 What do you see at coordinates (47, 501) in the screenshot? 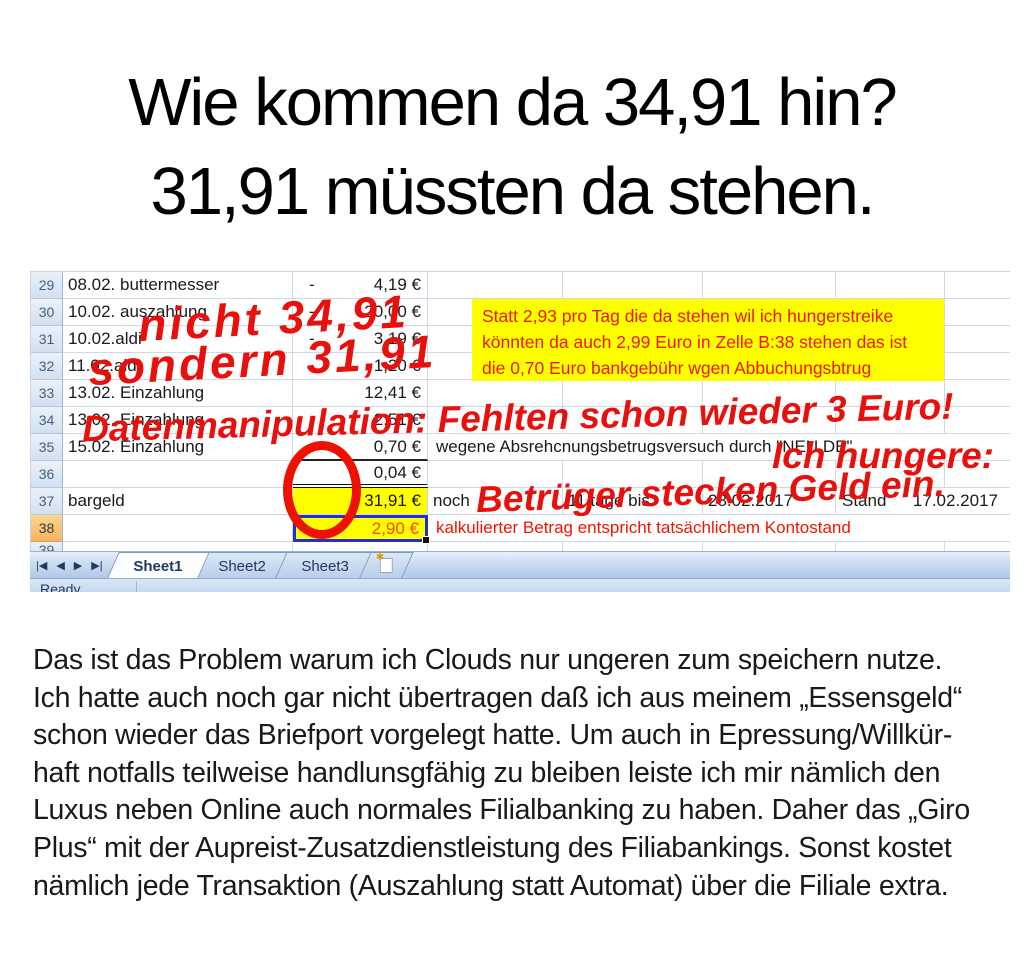
I see `row-header-37: 37` at bounding box center [47, 501].